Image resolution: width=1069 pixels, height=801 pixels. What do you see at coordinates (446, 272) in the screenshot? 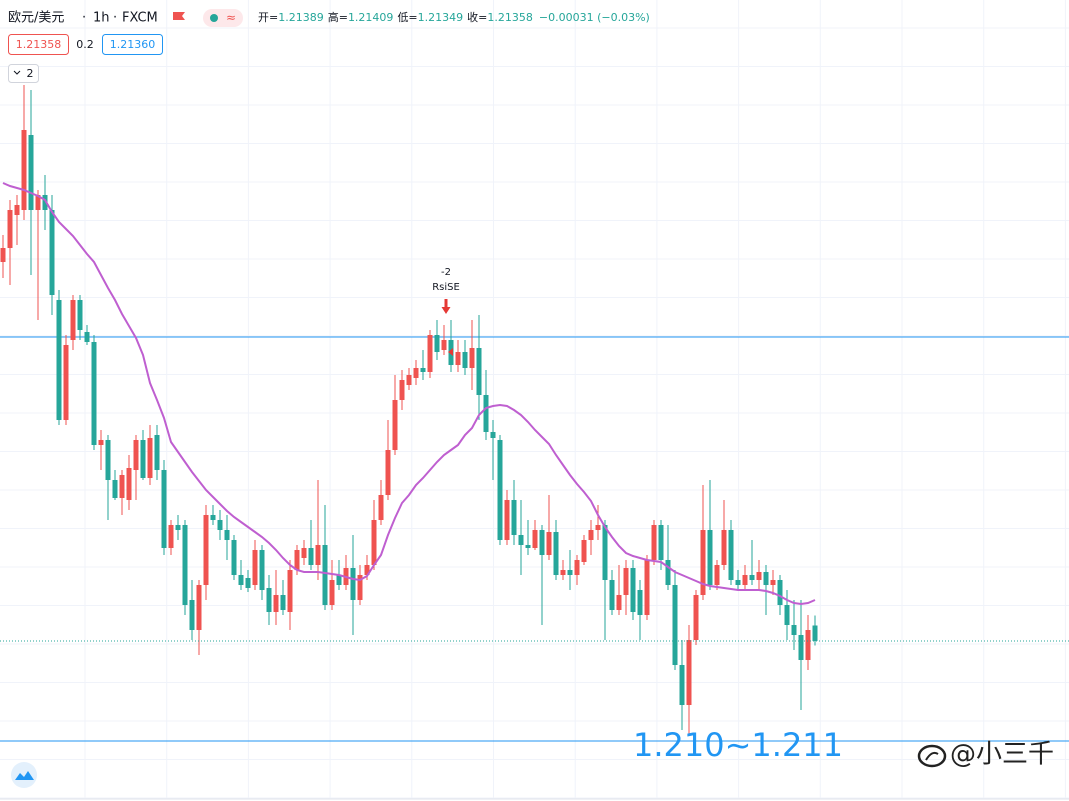
I see `signal-value: -2` at bounding box center [446, 272].